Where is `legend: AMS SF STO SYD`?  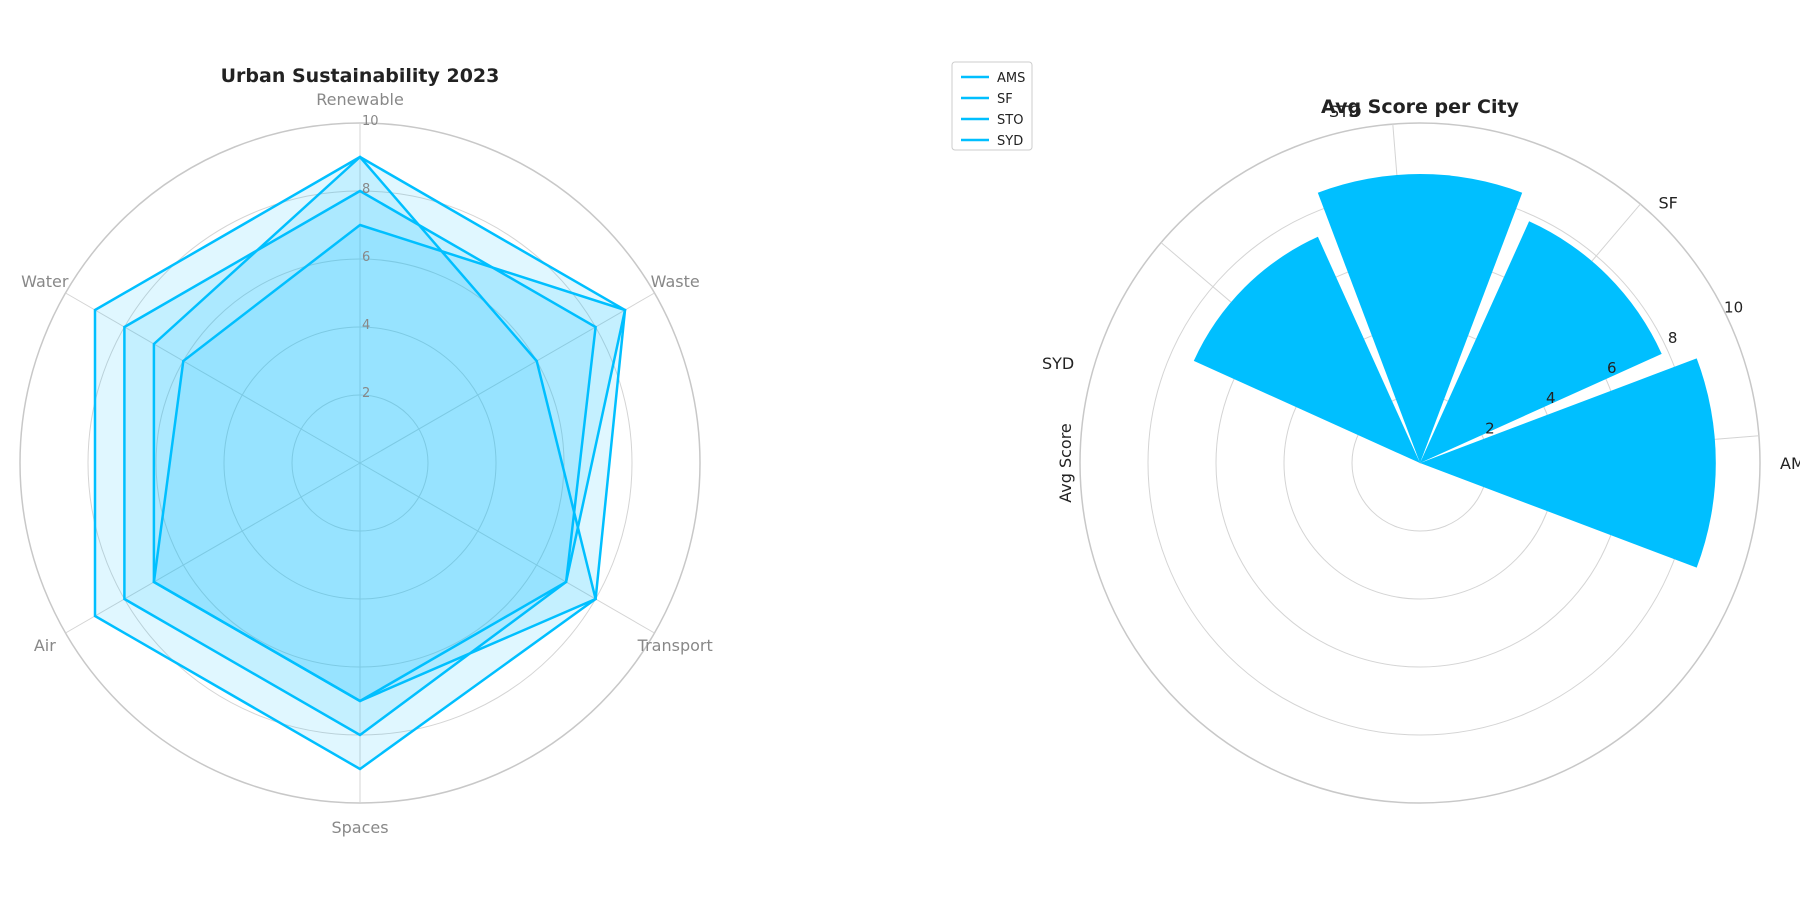 legend: AMS SF STO SYD is located at coordinates (992, 106).